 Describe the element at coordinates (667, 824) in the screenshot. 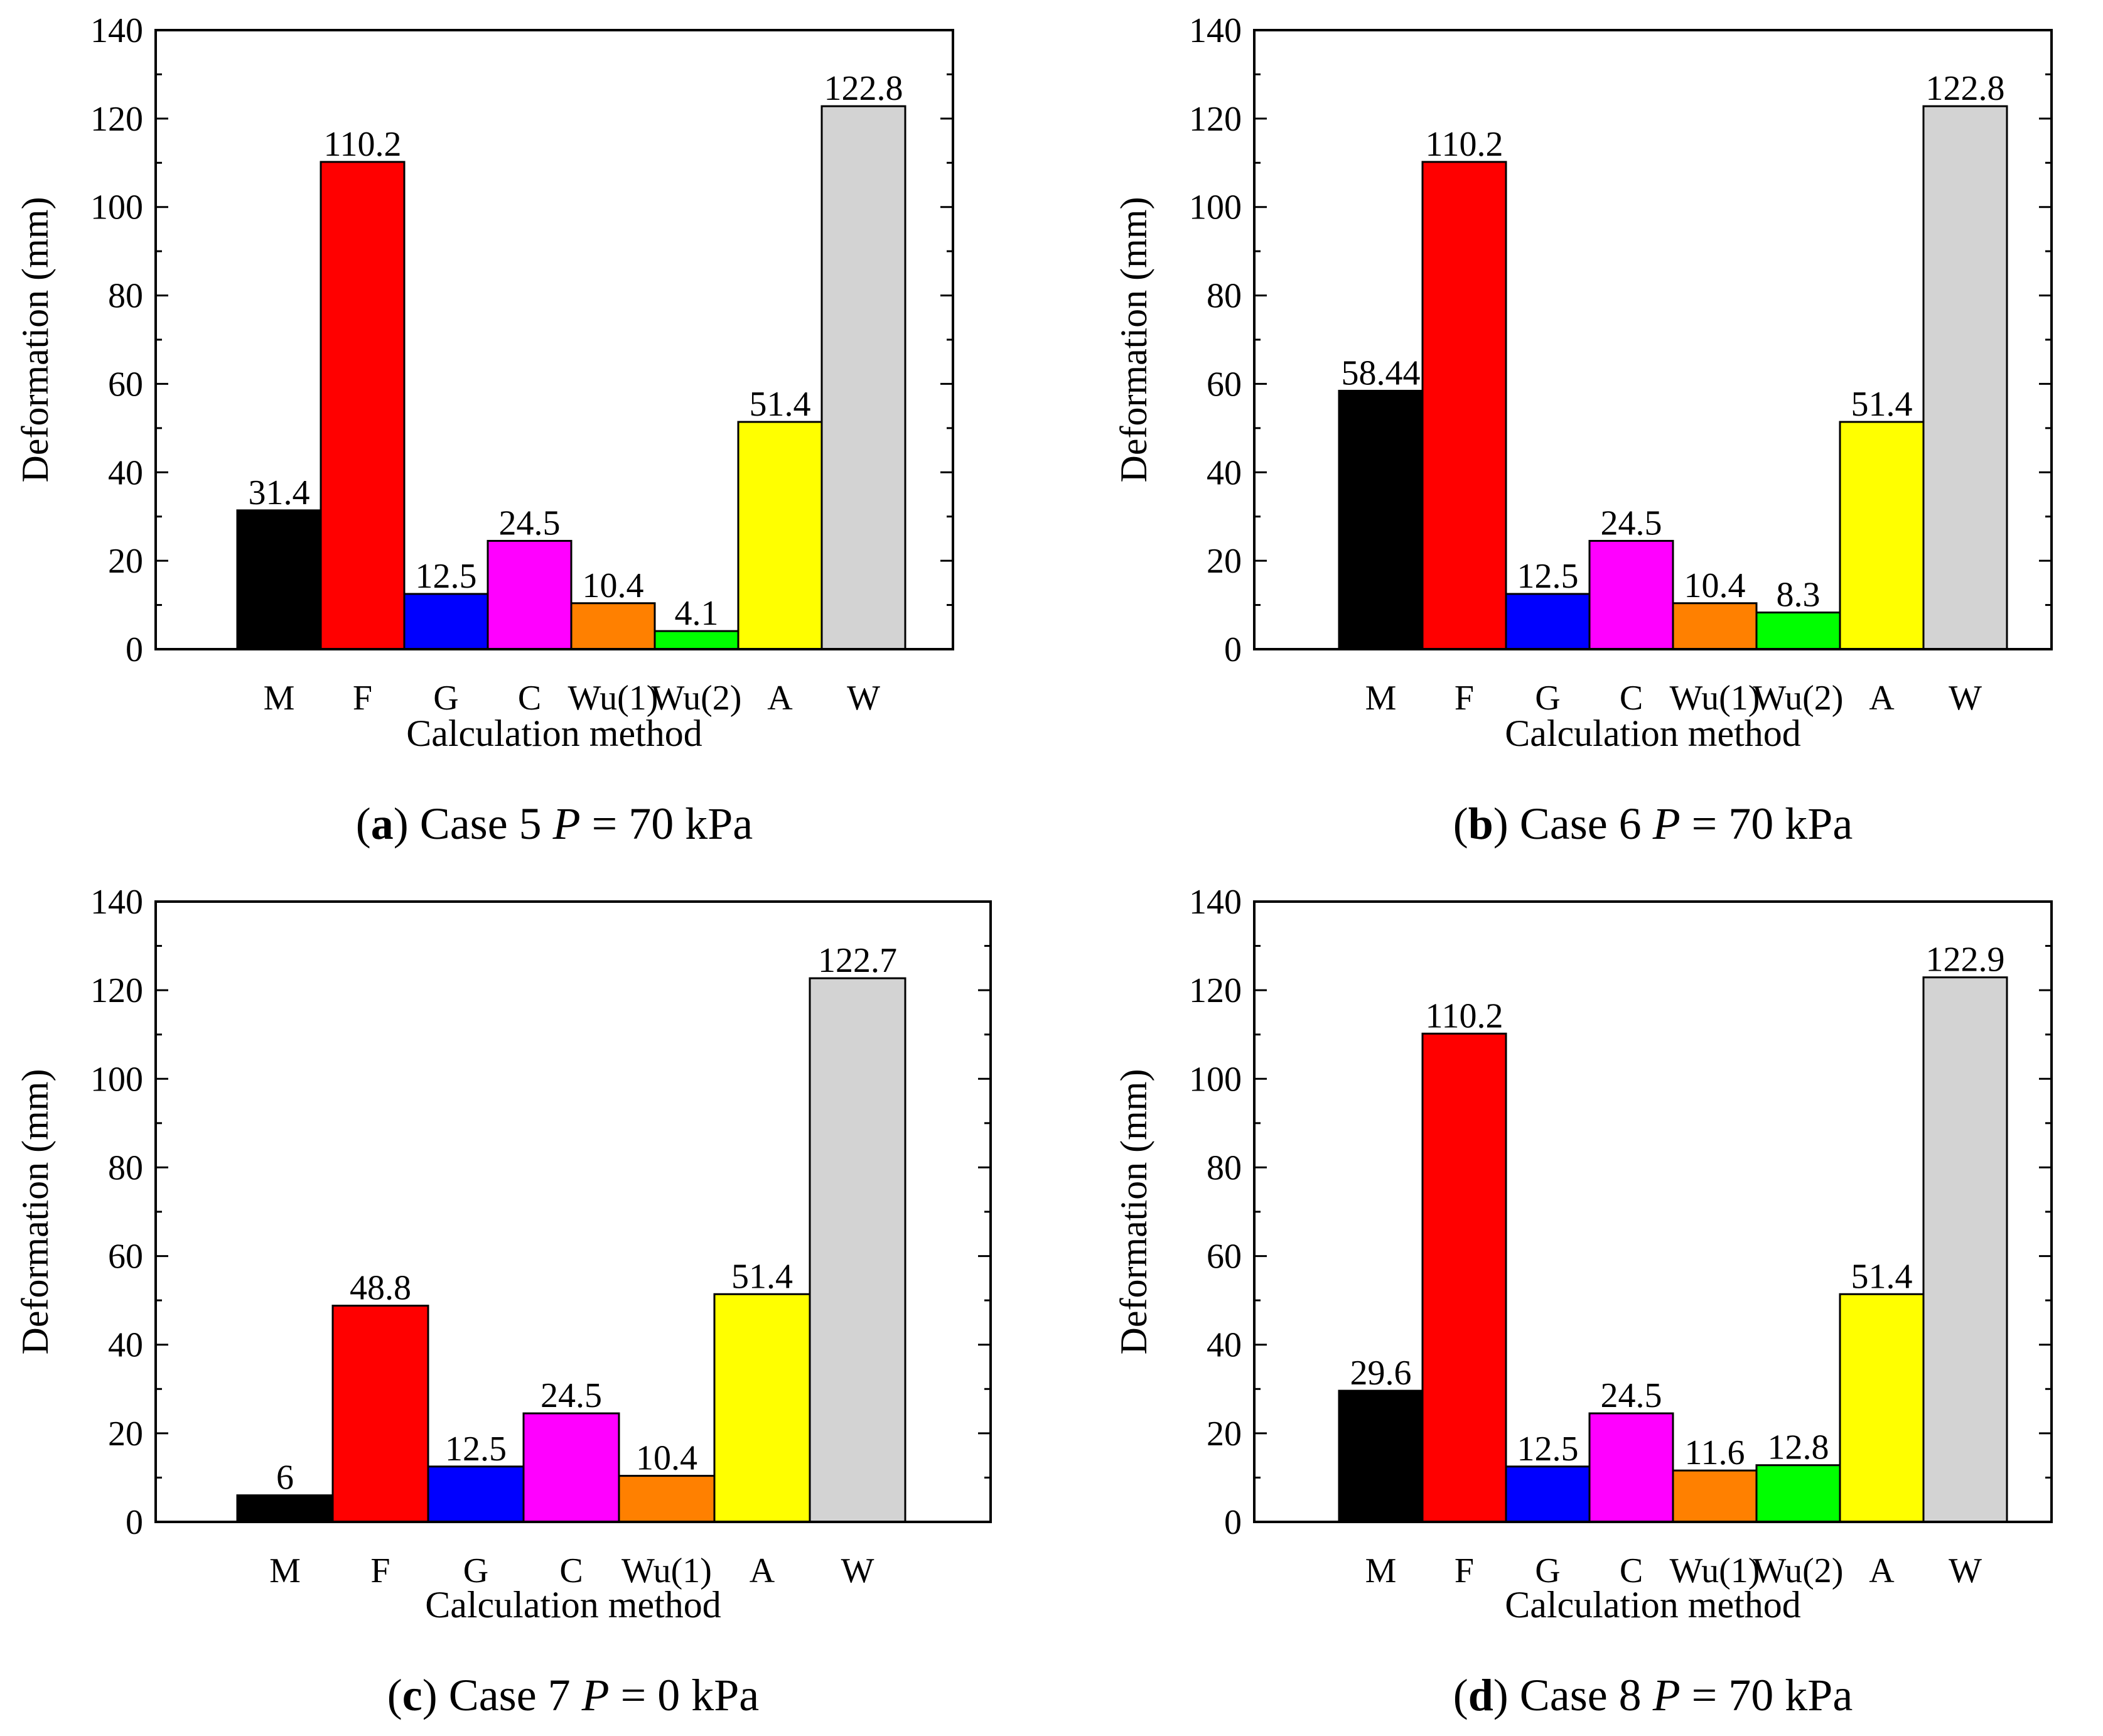

I see `caption-suffix: = 70 kPa` at that location.